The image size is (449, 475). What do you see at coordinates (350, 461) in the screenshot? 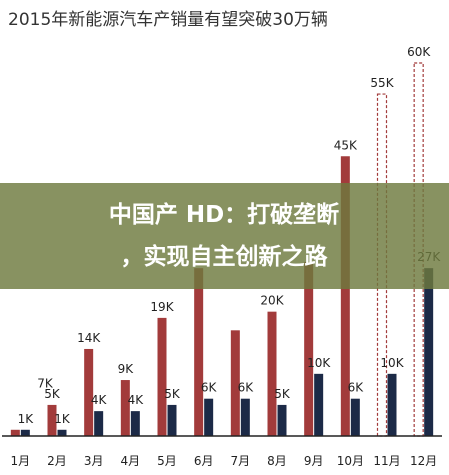
I see `x-tick-label-9: 10月` at bounding box center [350, 461].